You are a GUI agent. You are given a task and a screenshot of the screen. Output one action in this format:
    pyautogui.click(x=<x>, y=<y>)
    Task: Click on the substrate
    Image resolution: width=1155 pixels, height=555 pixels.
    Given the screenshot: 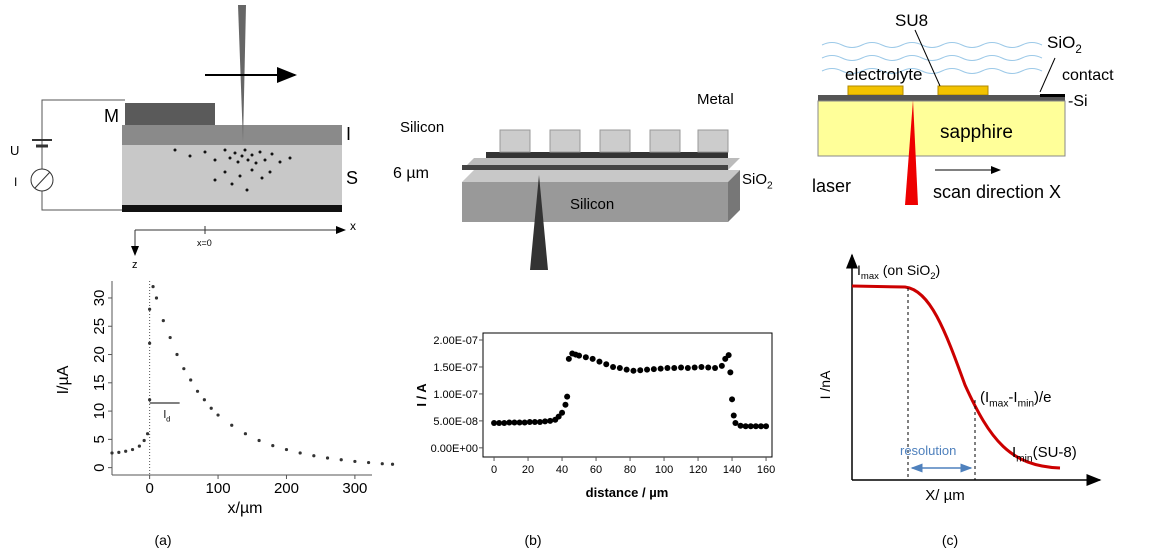 What is the action you would take?
    pyautogui.click(x=232, y=175)
    